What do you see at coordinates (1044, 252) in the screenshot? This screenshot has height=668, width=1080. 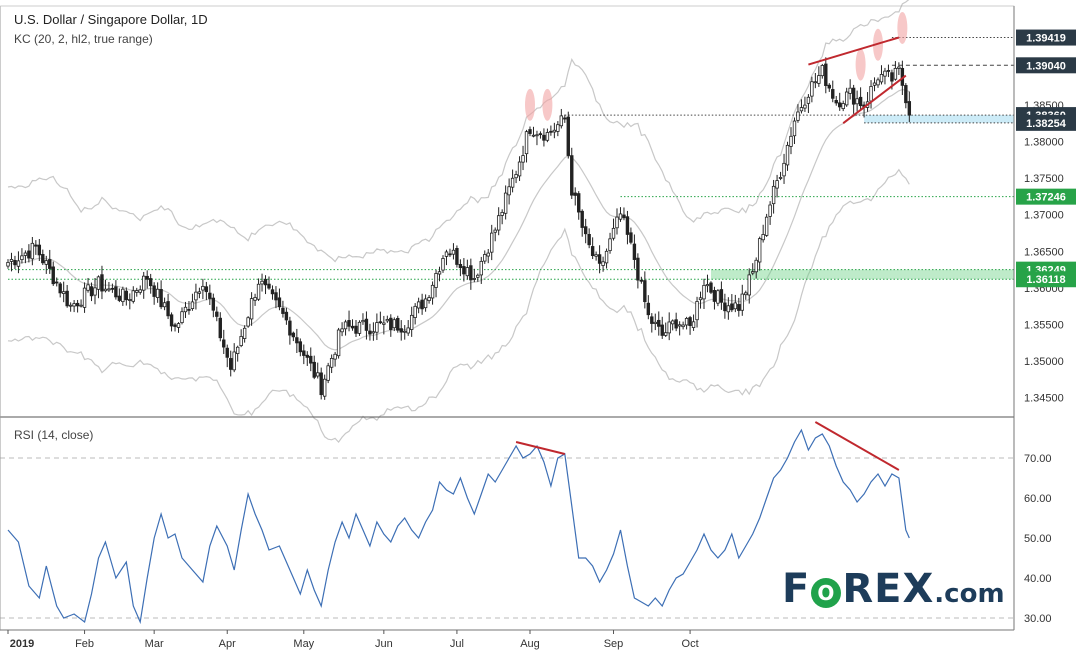 I see `price-tick-label: 1.36500` at bounding box center [1044, 252].